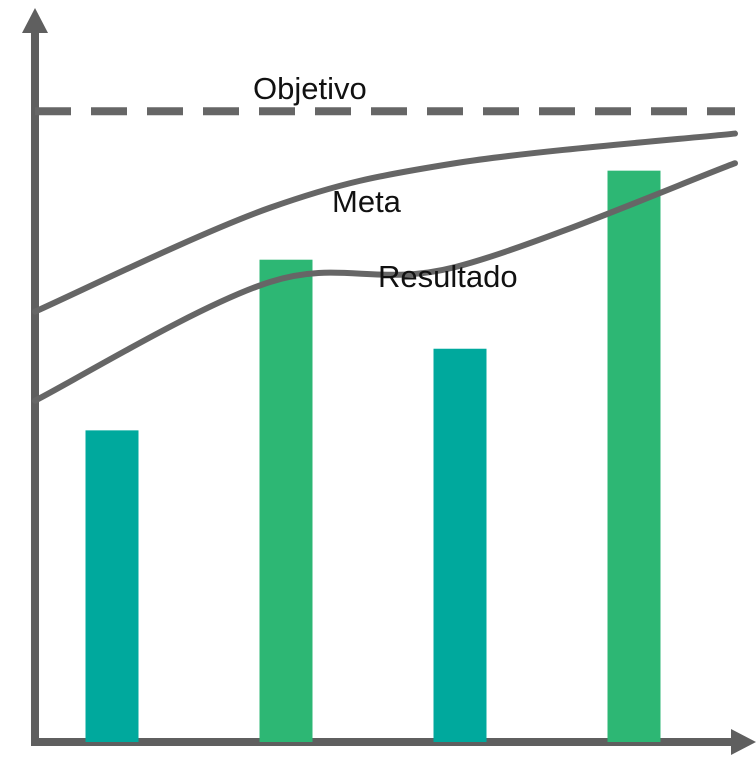  I want to click on y-axis-arrow-icon, so click(35, 20).